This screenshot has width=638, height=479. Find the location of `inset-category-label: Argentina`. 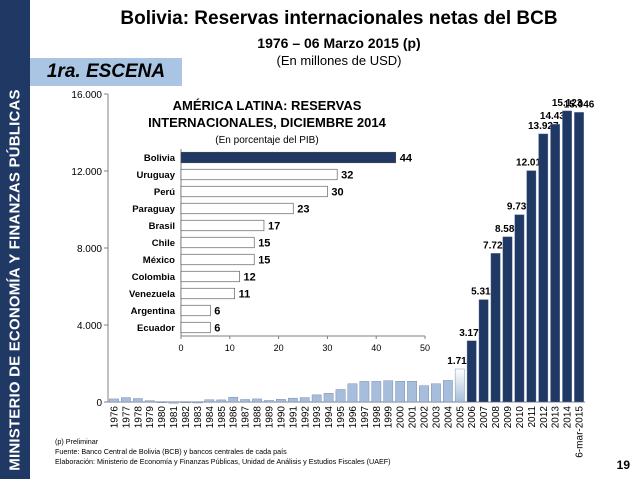

inset-category-label: Argentina is located at coordinates (153, 311).